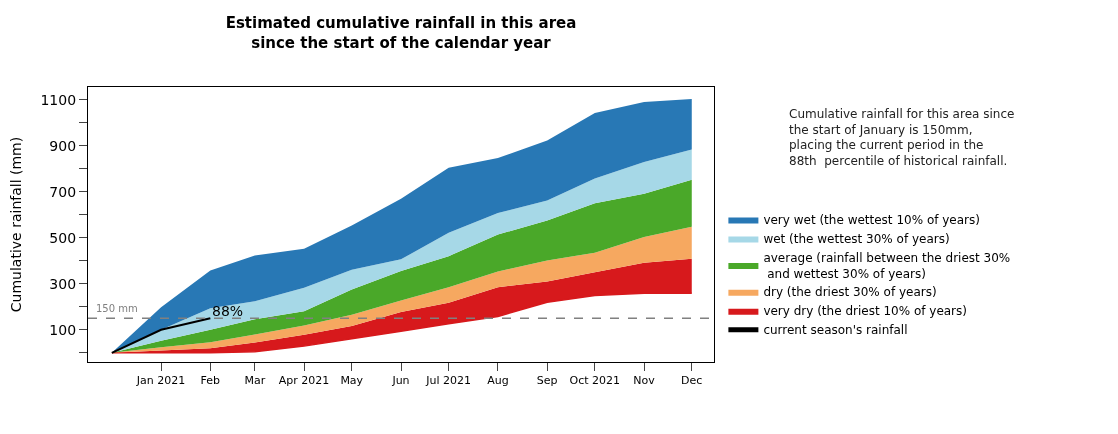  What do you see at coordinates (255, 381) in the screenshot?
I see `x-tick-label: Mar` at bounding box center [255, 381].